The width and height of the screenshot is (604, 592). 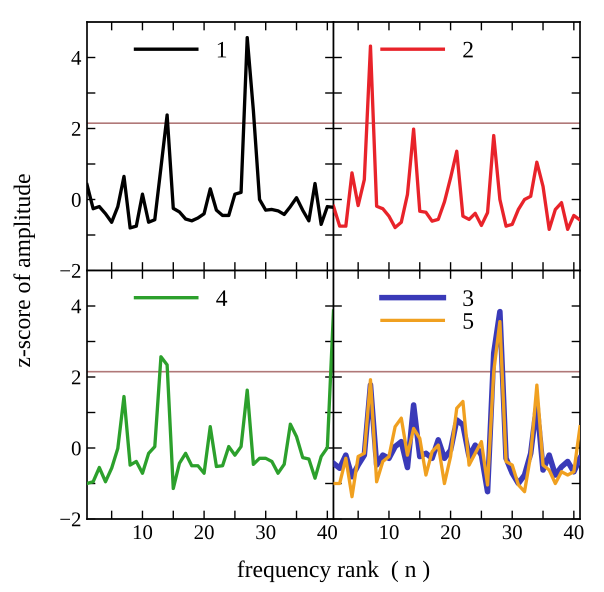 I want to click on legend-label: 4, so click(x=222, y=298).